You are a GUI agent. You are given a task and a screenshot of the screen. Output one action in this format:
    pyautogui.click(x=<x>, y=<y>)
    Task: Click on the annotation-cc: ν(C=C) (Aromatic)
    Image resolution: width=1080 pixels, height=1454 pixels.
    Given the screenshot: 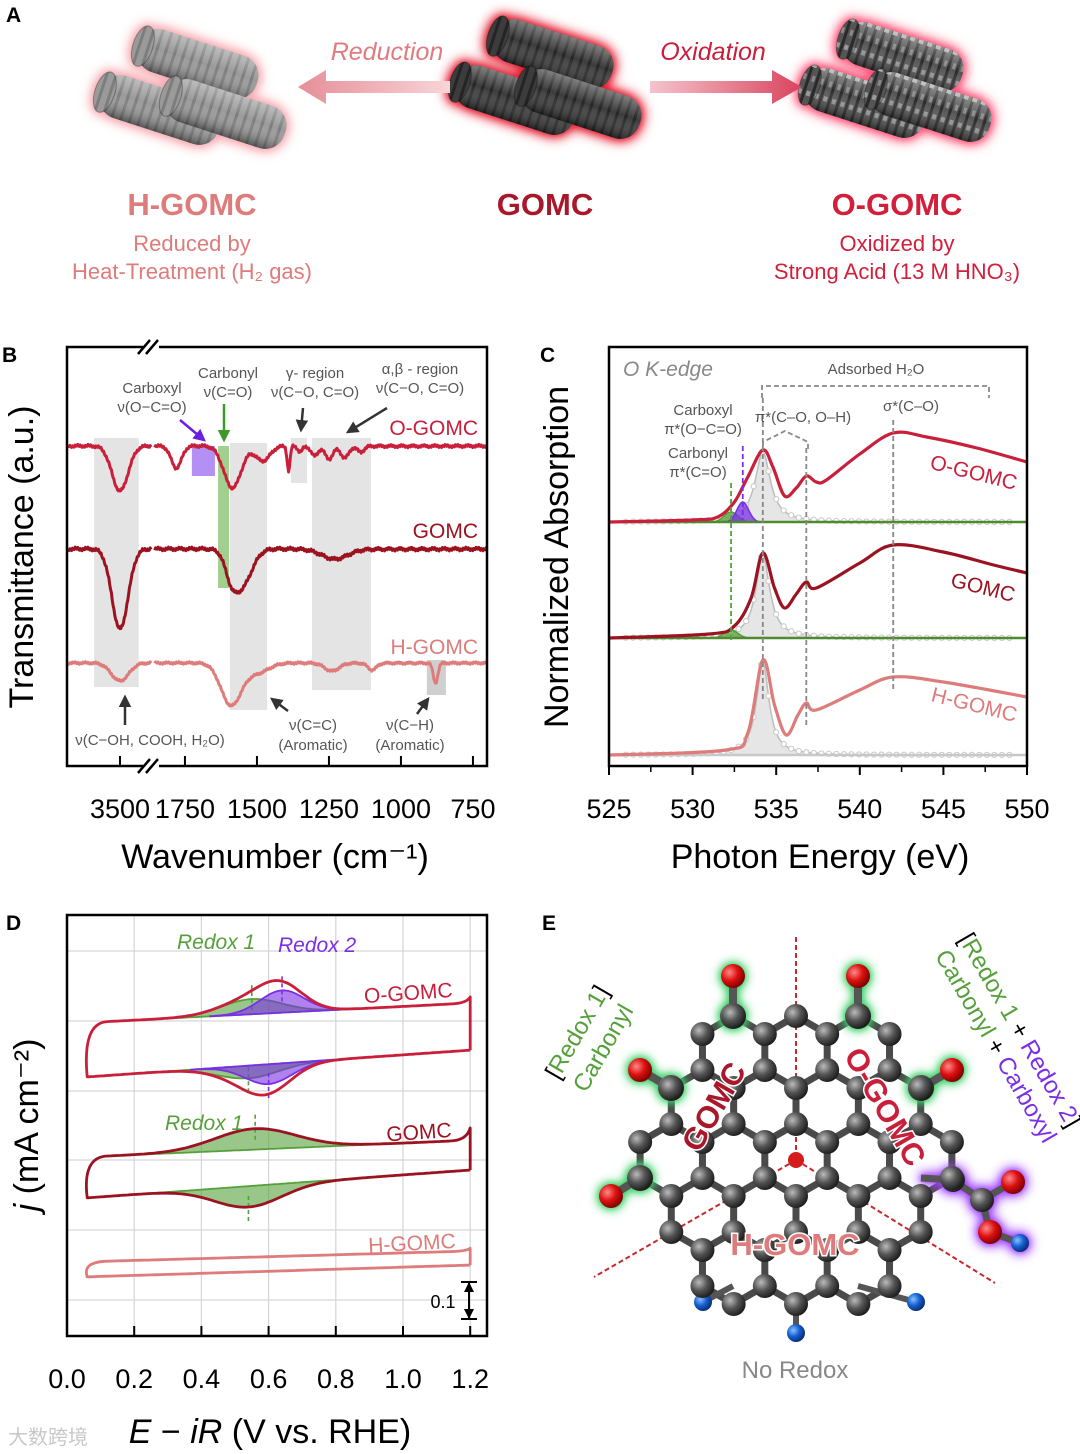 What is the action you would take?
    pyautogui.click(x=309, y=725)
    